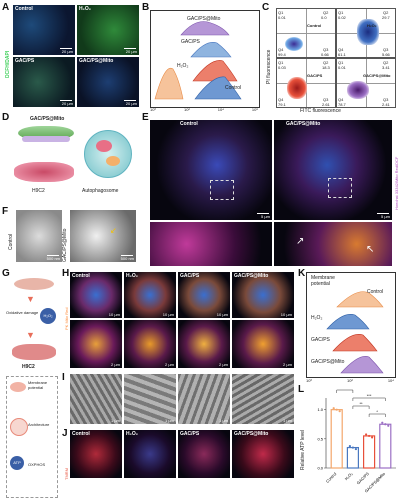  Describe the element at coordinates (66, 474) in the screenshot. I see `panel-j-side-label: TMRM` at that location.